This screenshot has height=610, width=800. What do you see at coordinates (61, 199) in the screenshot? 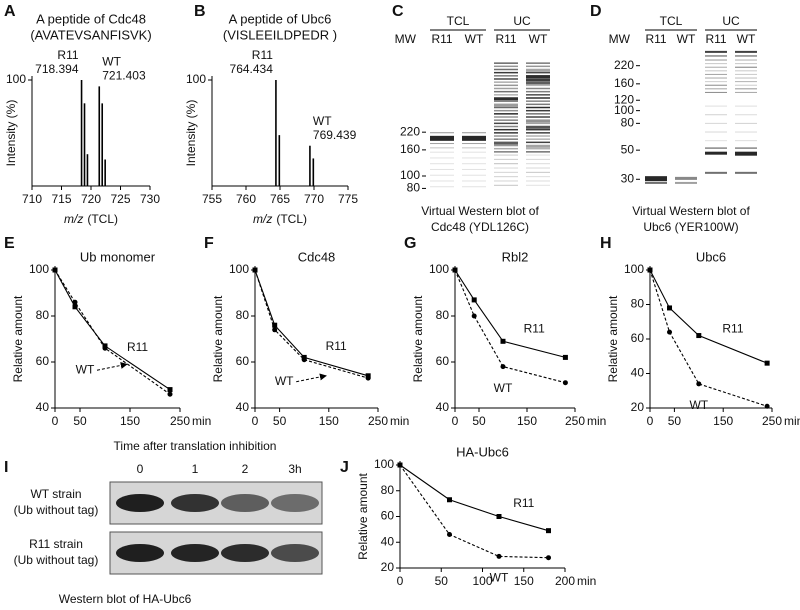
I see `x-tick-label: 715` at bounding box center [61, 199].